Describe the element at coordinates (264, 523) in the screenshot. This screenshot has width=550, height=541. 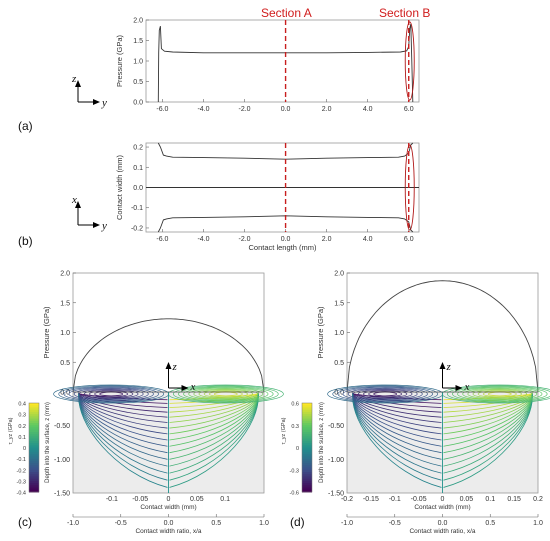
I see `ratio-tick-label-c: 1.0` at that location.